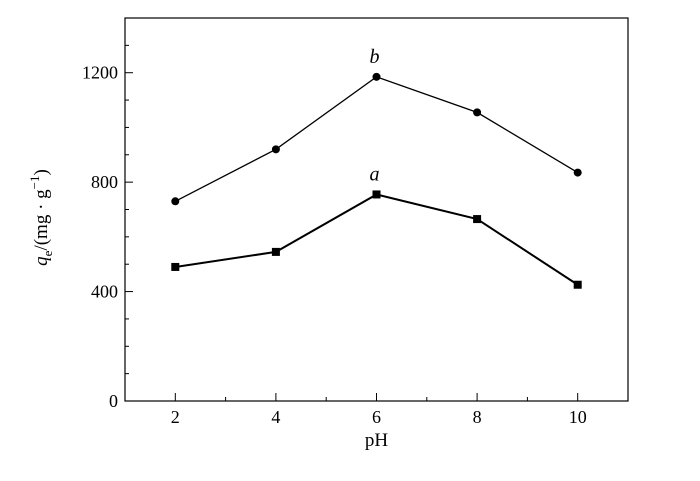 This screenshot has width=700, height=481. I want to click on y-axis-unit: /(mg · g, so click(41, 220).